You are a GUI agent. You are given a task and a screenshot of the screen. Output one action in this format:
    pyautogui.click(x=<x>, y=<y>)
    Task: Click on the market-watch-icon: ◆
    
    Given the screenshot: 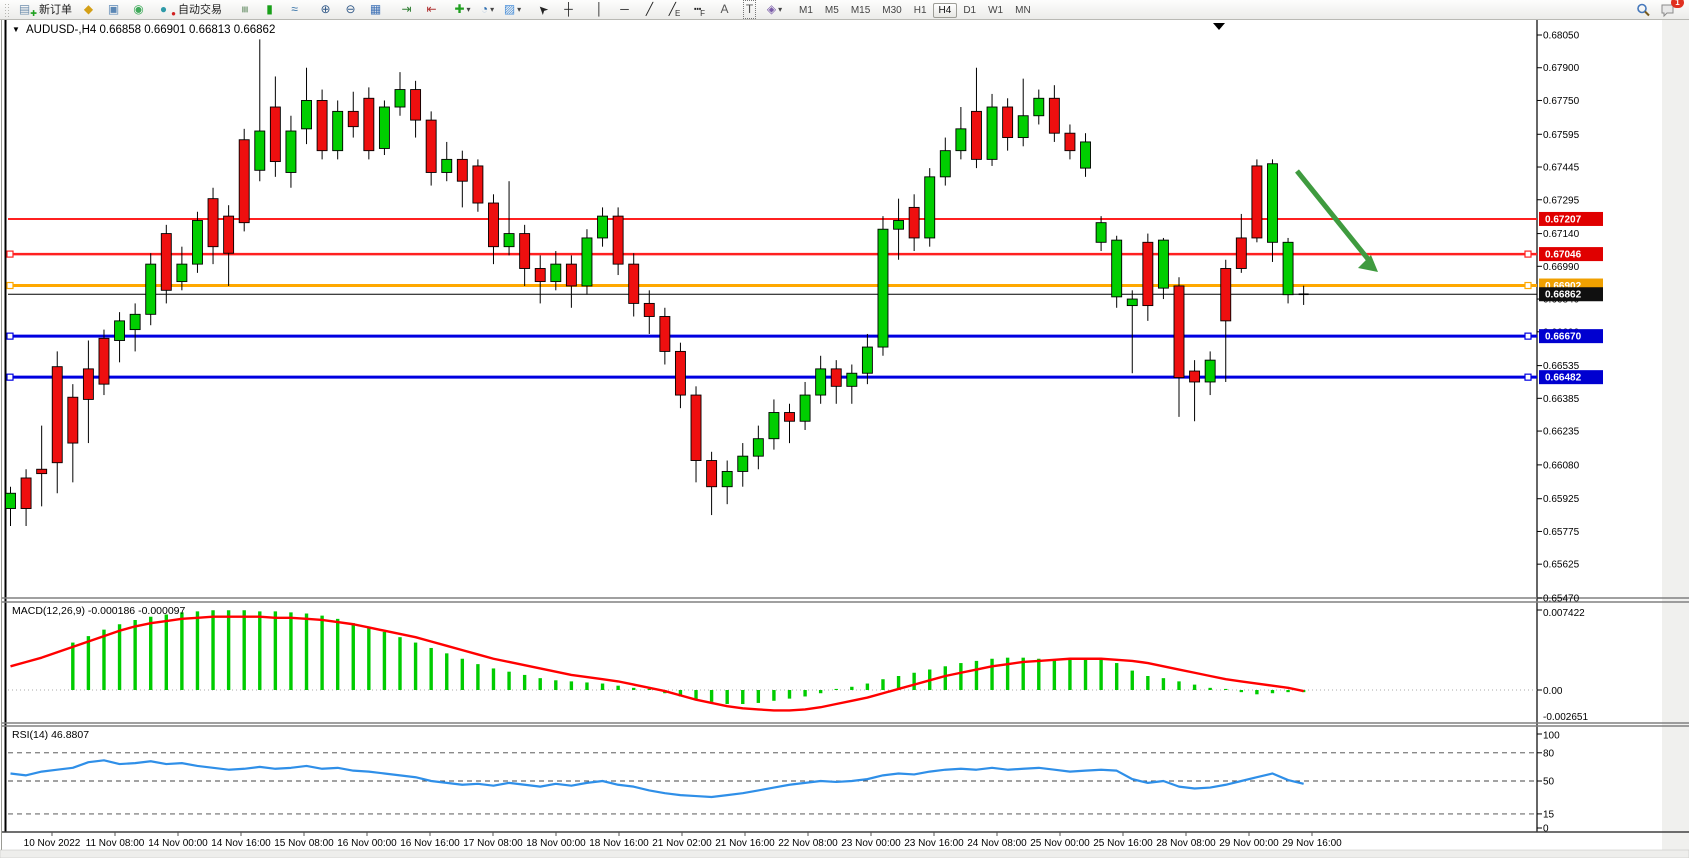 What is the action you would take?
    pyautogui.click(x=88, y=9)
    